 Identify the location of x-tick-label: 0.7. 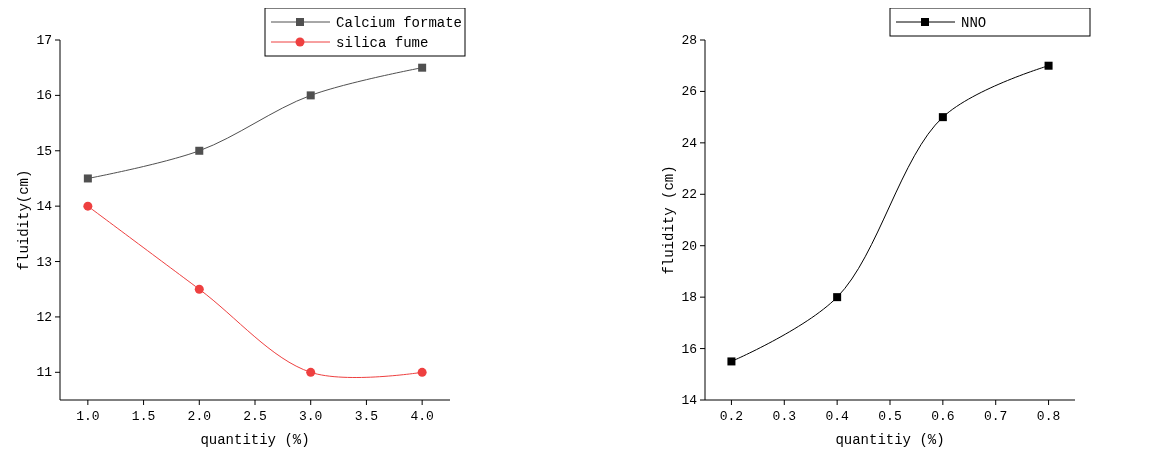
(996, 416).